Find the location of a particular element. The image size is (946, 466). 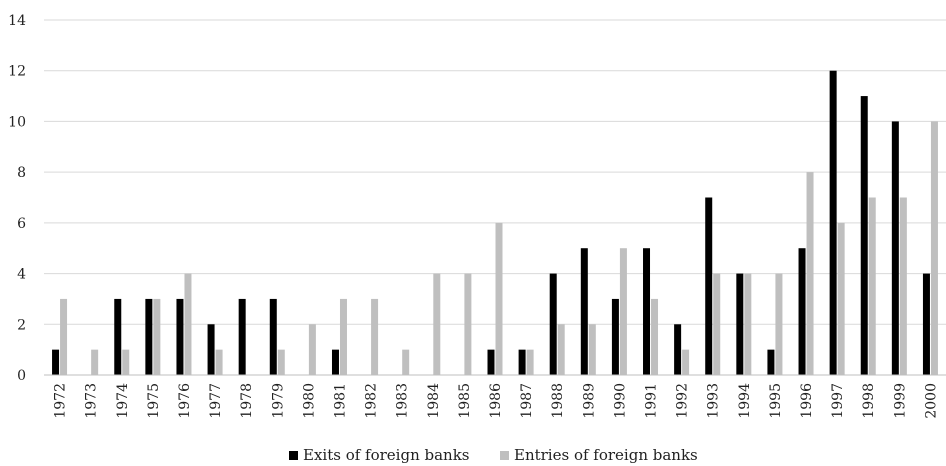

bar-exits-1986 is located at coordinates (491, 362).